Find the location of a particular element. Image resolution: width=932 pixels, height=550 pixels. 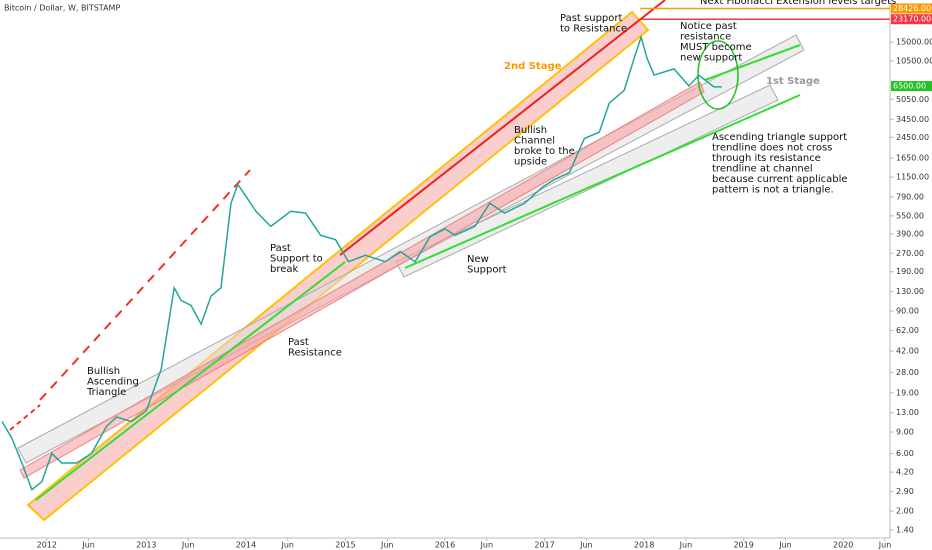

annotation: MUST become is located at coordinates (716, 47).